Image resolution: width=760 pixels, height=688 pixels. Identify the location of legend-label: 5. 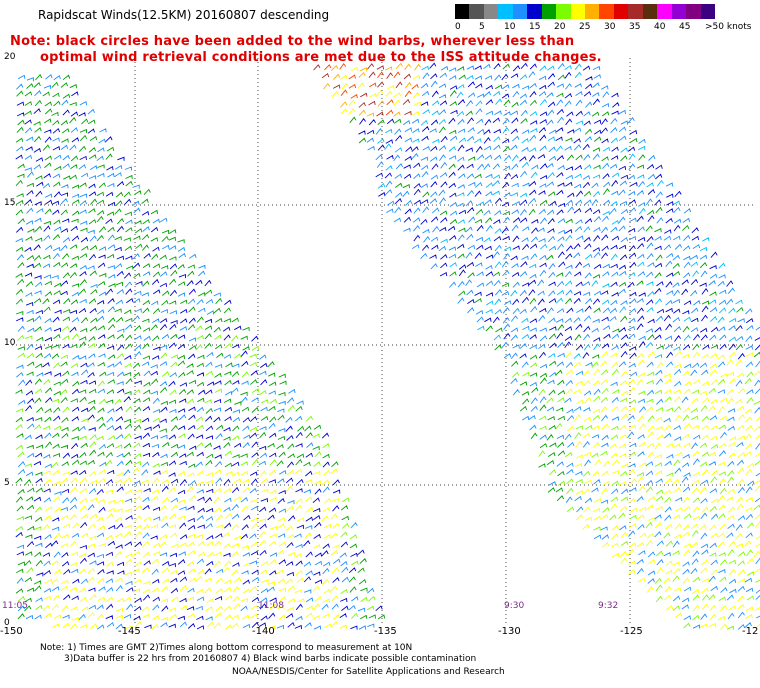
(482, 27).